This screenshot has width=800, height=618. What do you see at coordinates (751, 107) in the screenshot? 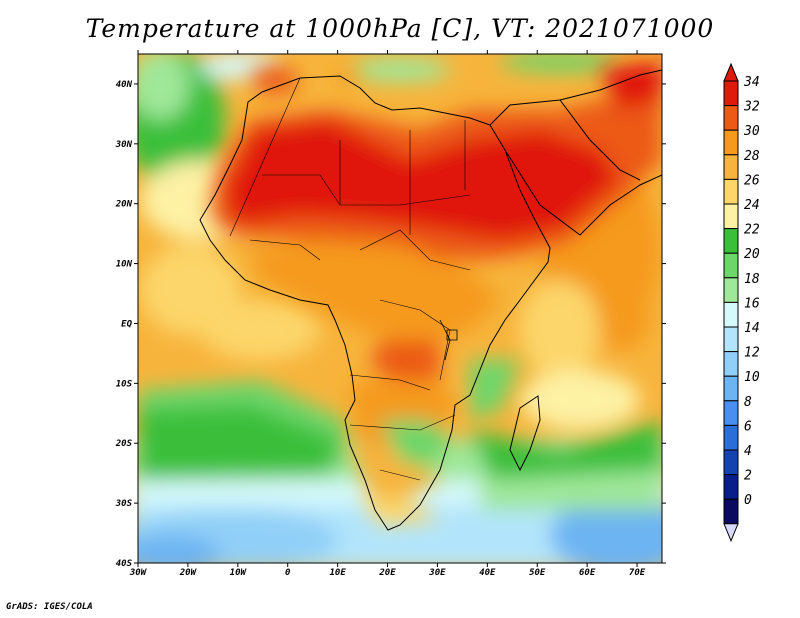
I see `colorbar-label: 32` at bounding box center [751, 107].